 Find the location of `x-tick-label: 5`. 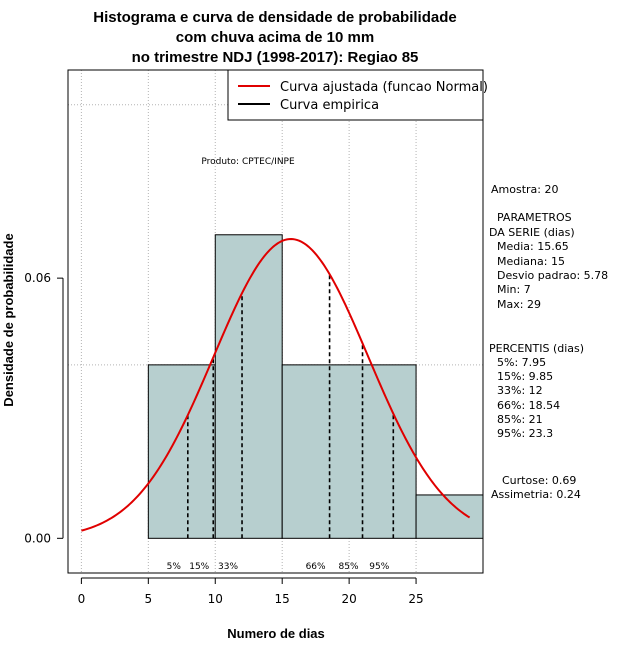

x-tick-label: 5 is located at coordinates (149, 599).